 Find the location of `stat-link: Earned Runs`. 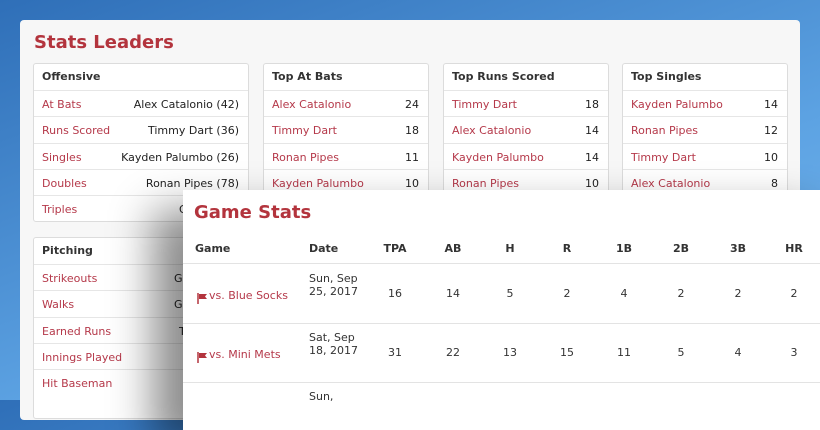

stat-link: Earned Runs is located at coordinates (77, 331).